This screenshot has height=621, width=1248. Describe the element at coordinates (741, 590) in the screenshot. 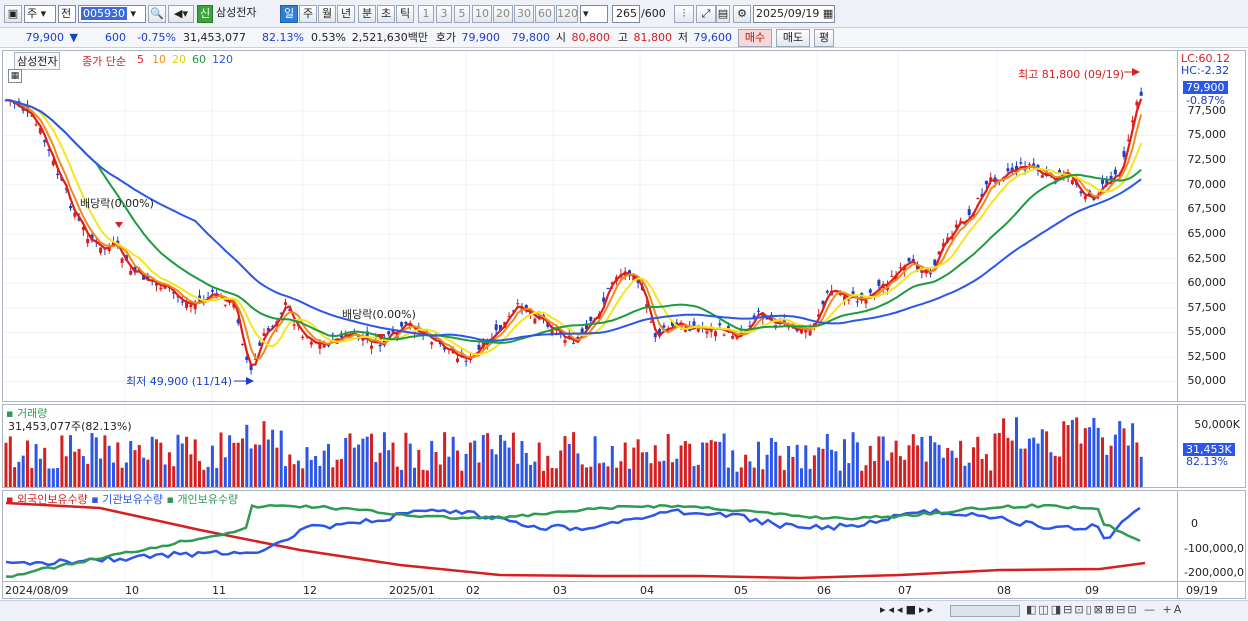

I see `x-label: 05` at that location.